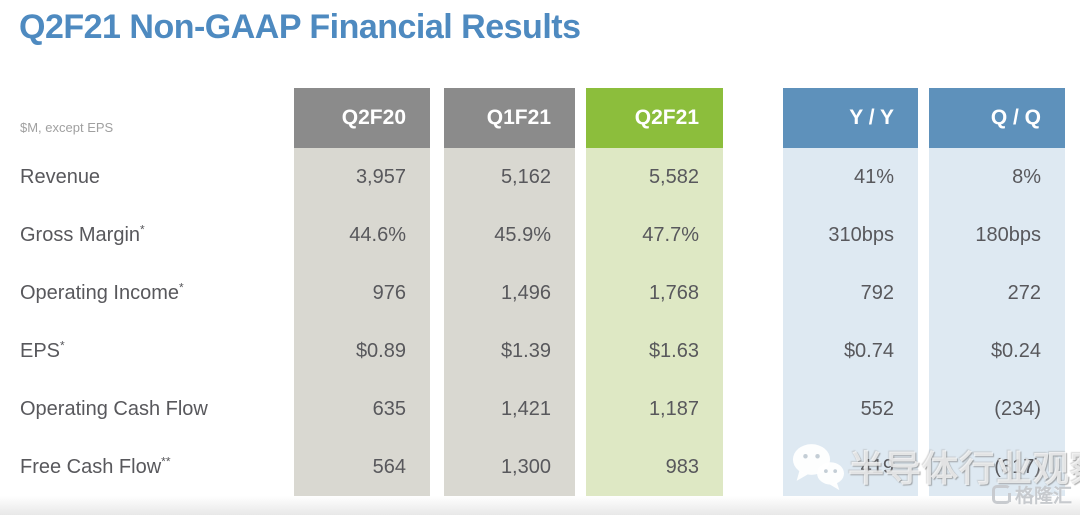 This screenshot has height=515, width=1080. Describe the element at coordinates (525, 351) in the screenshot. I see `cell-eps-q1f21: $1.39` at that location.